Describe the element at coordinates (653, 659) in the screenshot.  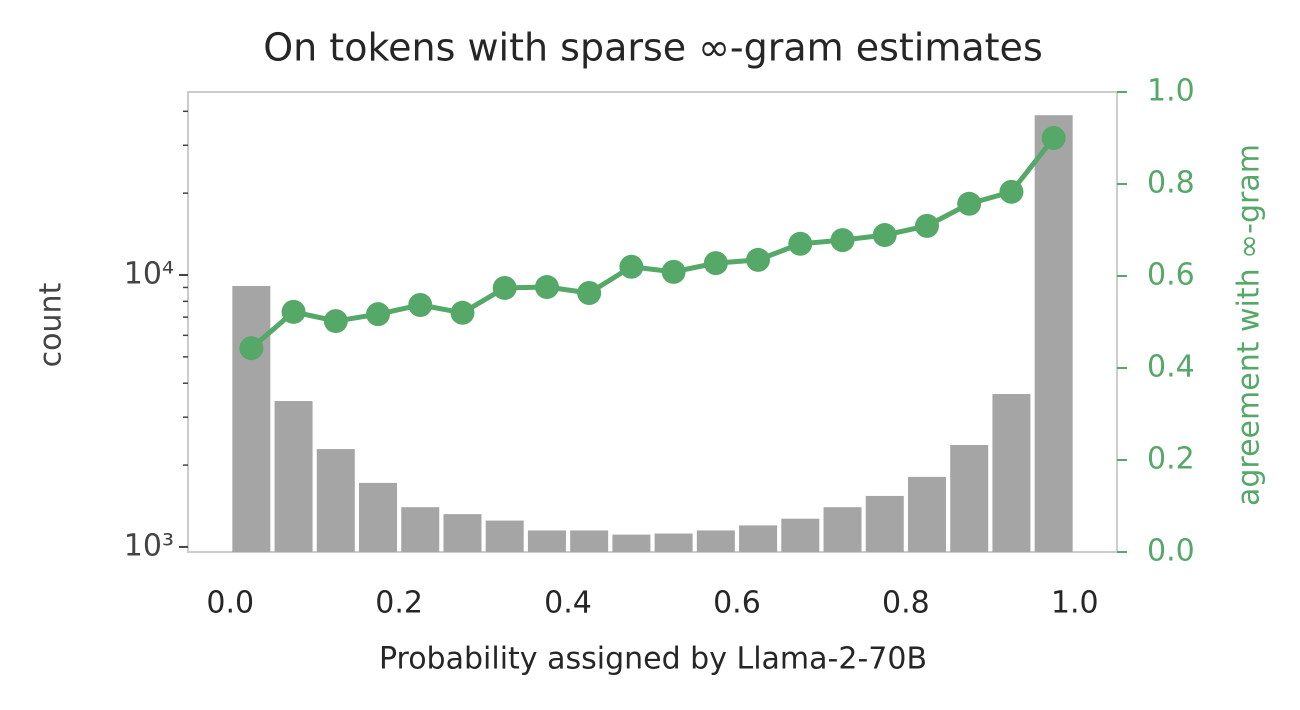
I see `x-axis-label: Probability assigned by Llama-2-70B` at that location.